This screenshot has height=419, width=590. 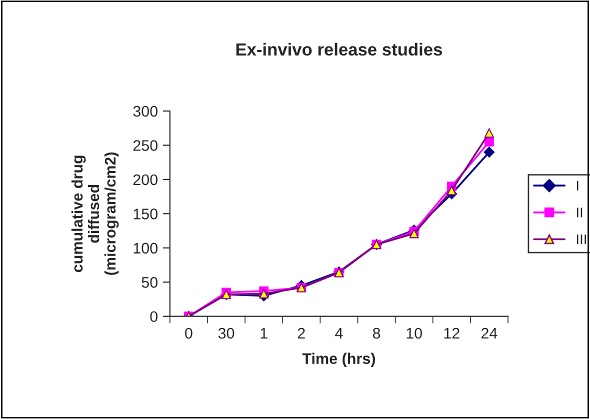 I want to click on y-tick-label: 250, so click(x=145, y=145).